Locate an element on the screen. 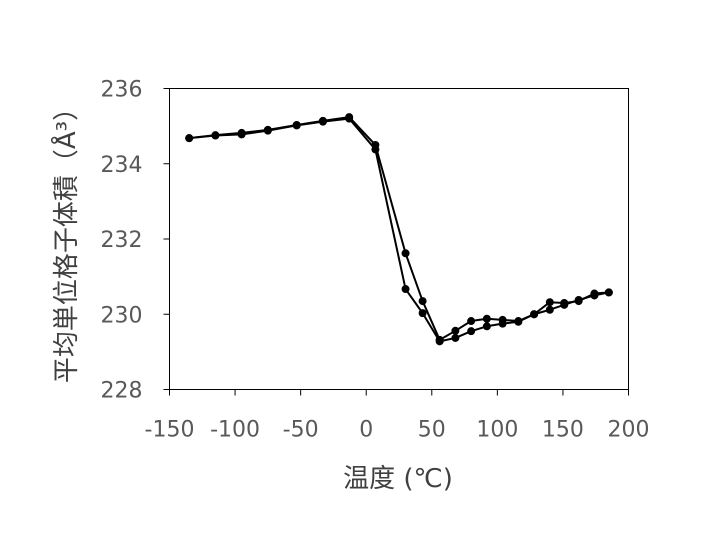  x-tick-label: 0 is located at coordinates (366, 430).